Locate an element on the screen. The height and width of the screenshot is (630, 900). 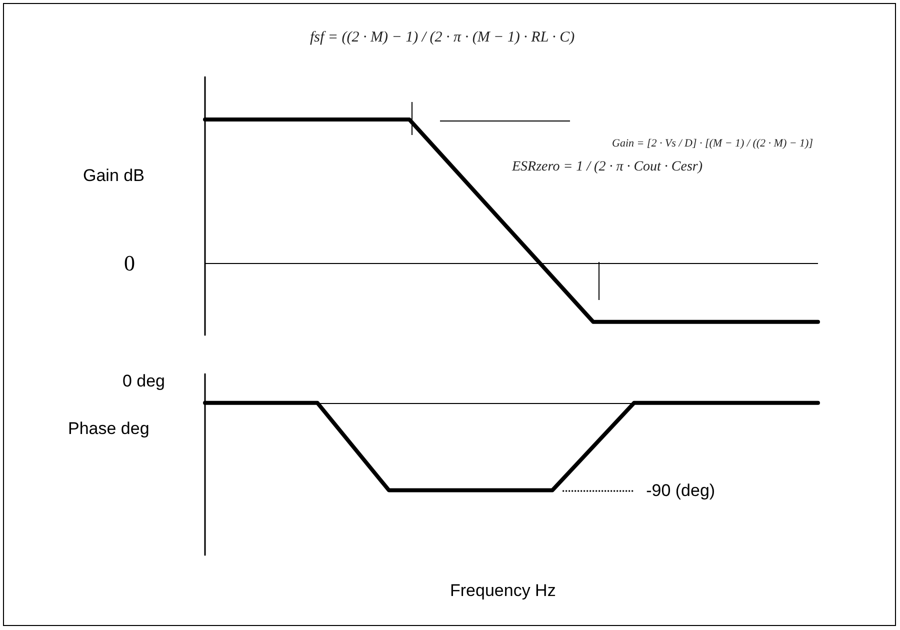
ref-line-label: 0 deg is located at coordinates (143, 380).